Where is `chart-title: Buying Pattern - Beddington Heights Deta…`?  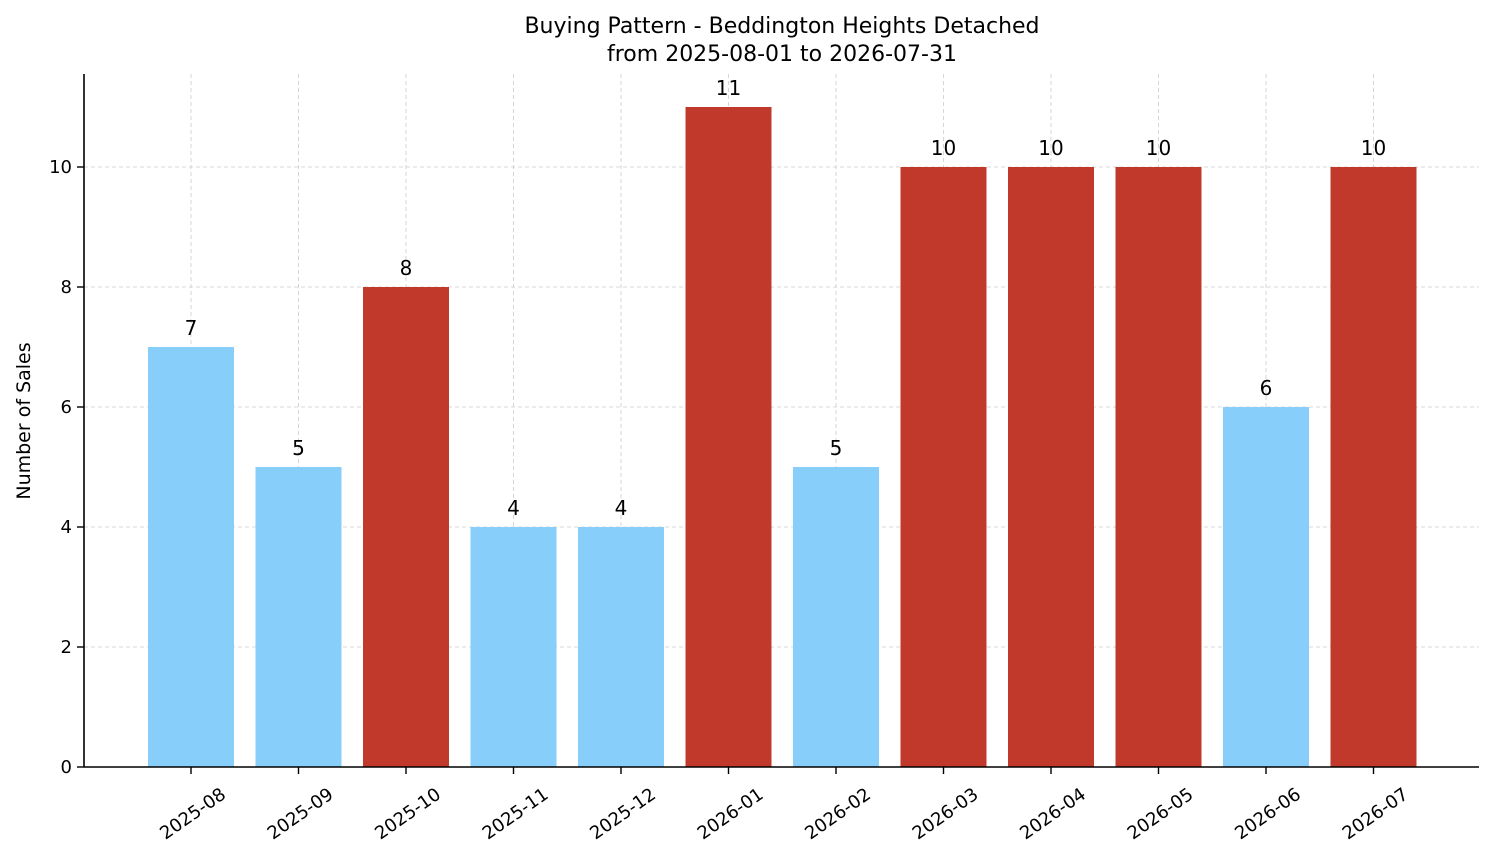 chart-title: Buying Pattern - Beddington Heights Deta… is located at coordinates (781, 26).